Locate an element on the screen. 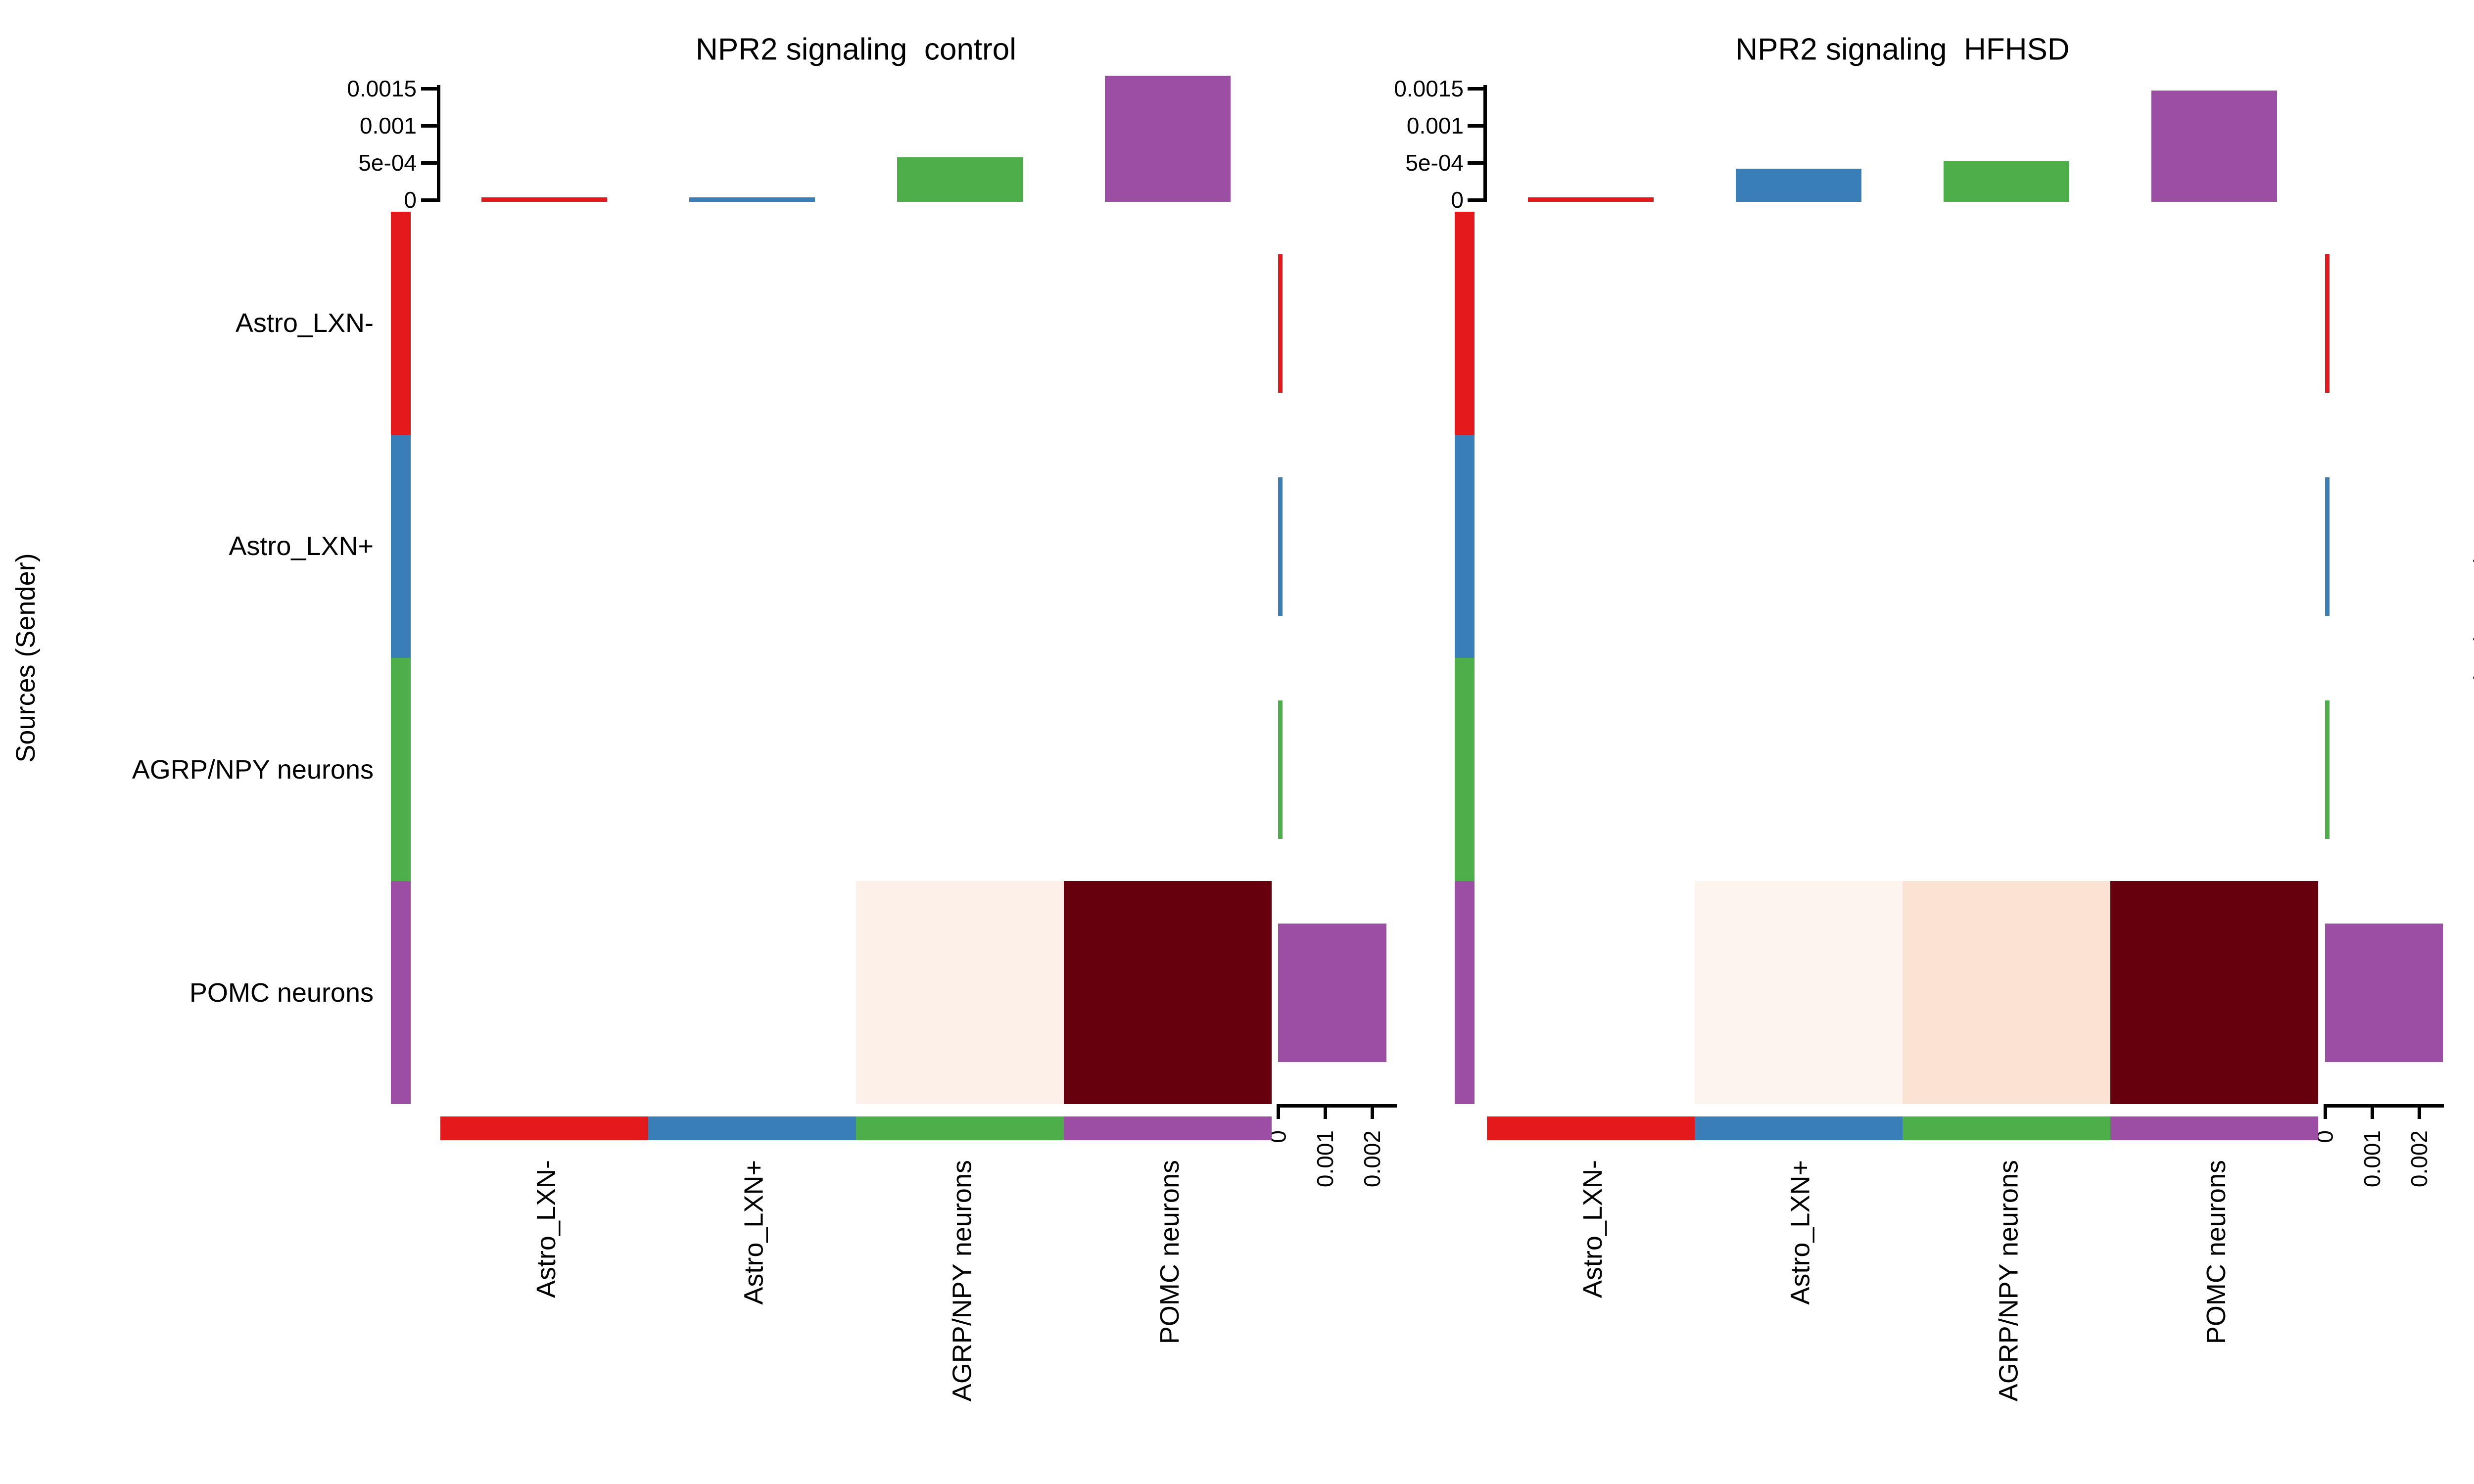 The image size is (2474, 1484). control-top-axis-label-5e04: 5e-04 is located at coordinates (388, 163).